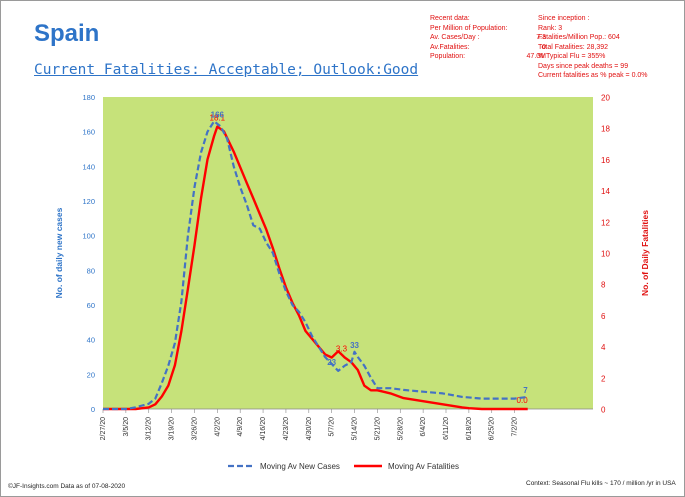  I want to click on x-tick-label: 4/2/20, so click(217, 427).